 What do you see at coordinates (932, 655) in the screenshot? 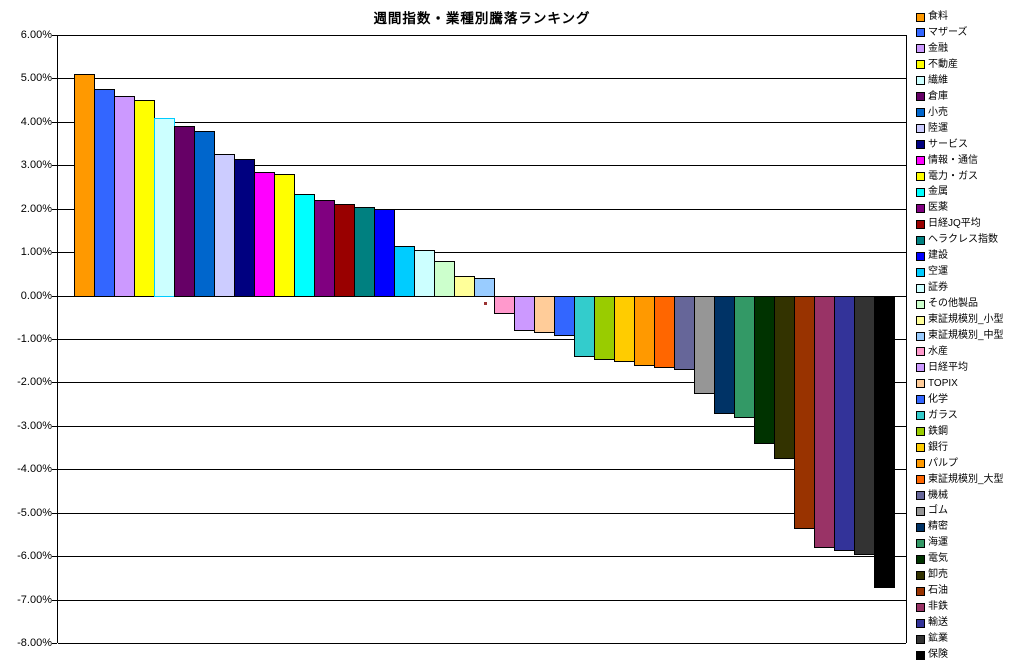
I see `legend-item-40: 保険` at bounding box center [932, 655].